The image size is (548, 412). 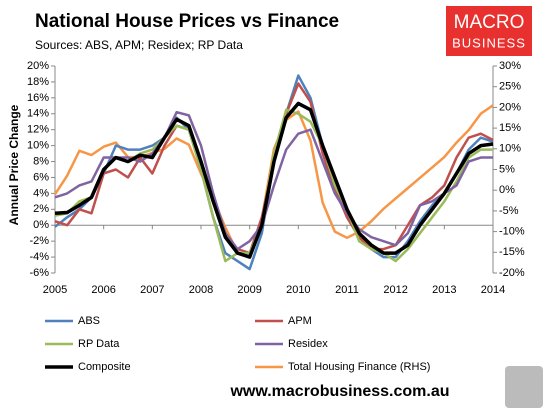 What do you see at coordinates (300, 321) in the screenshot?
I see `legend-label: APM` at bounding box center [300, 321].